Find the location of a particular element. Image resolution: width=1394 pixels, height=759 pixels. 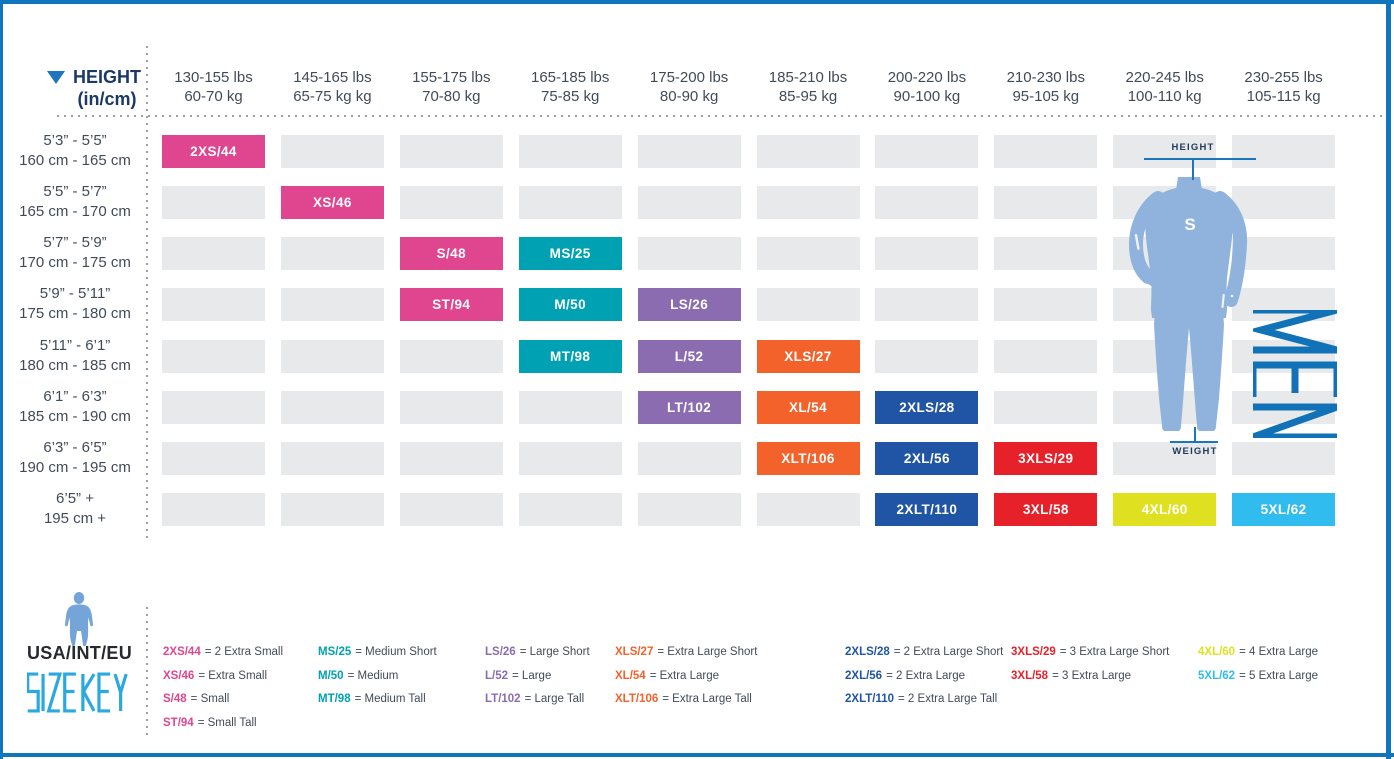

size-cell-L/52: L/52 is located at coordinates (689, 356).